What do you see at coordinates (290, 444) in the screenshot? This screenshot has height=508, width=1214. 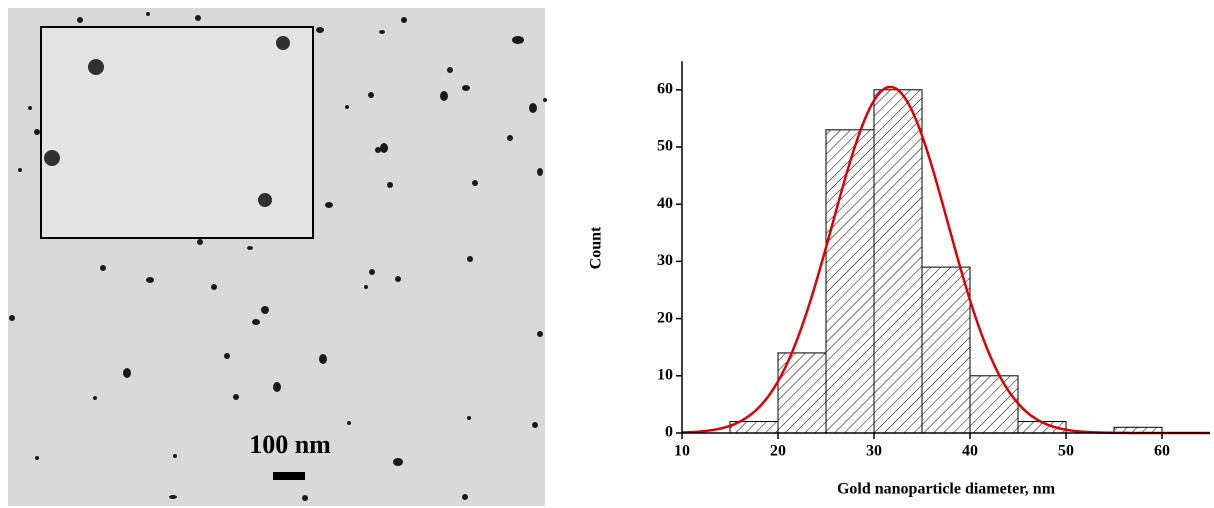 I see `scale-bar-label: 100 nm` at bounding box center [290, 444].